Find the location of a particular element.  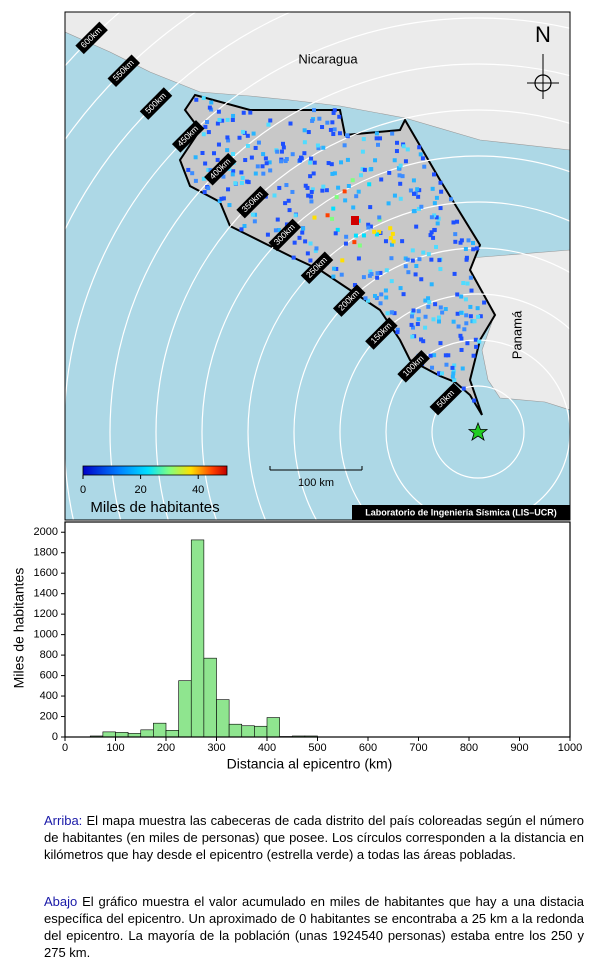

histogram-bar is located at coordinates (197, 638).